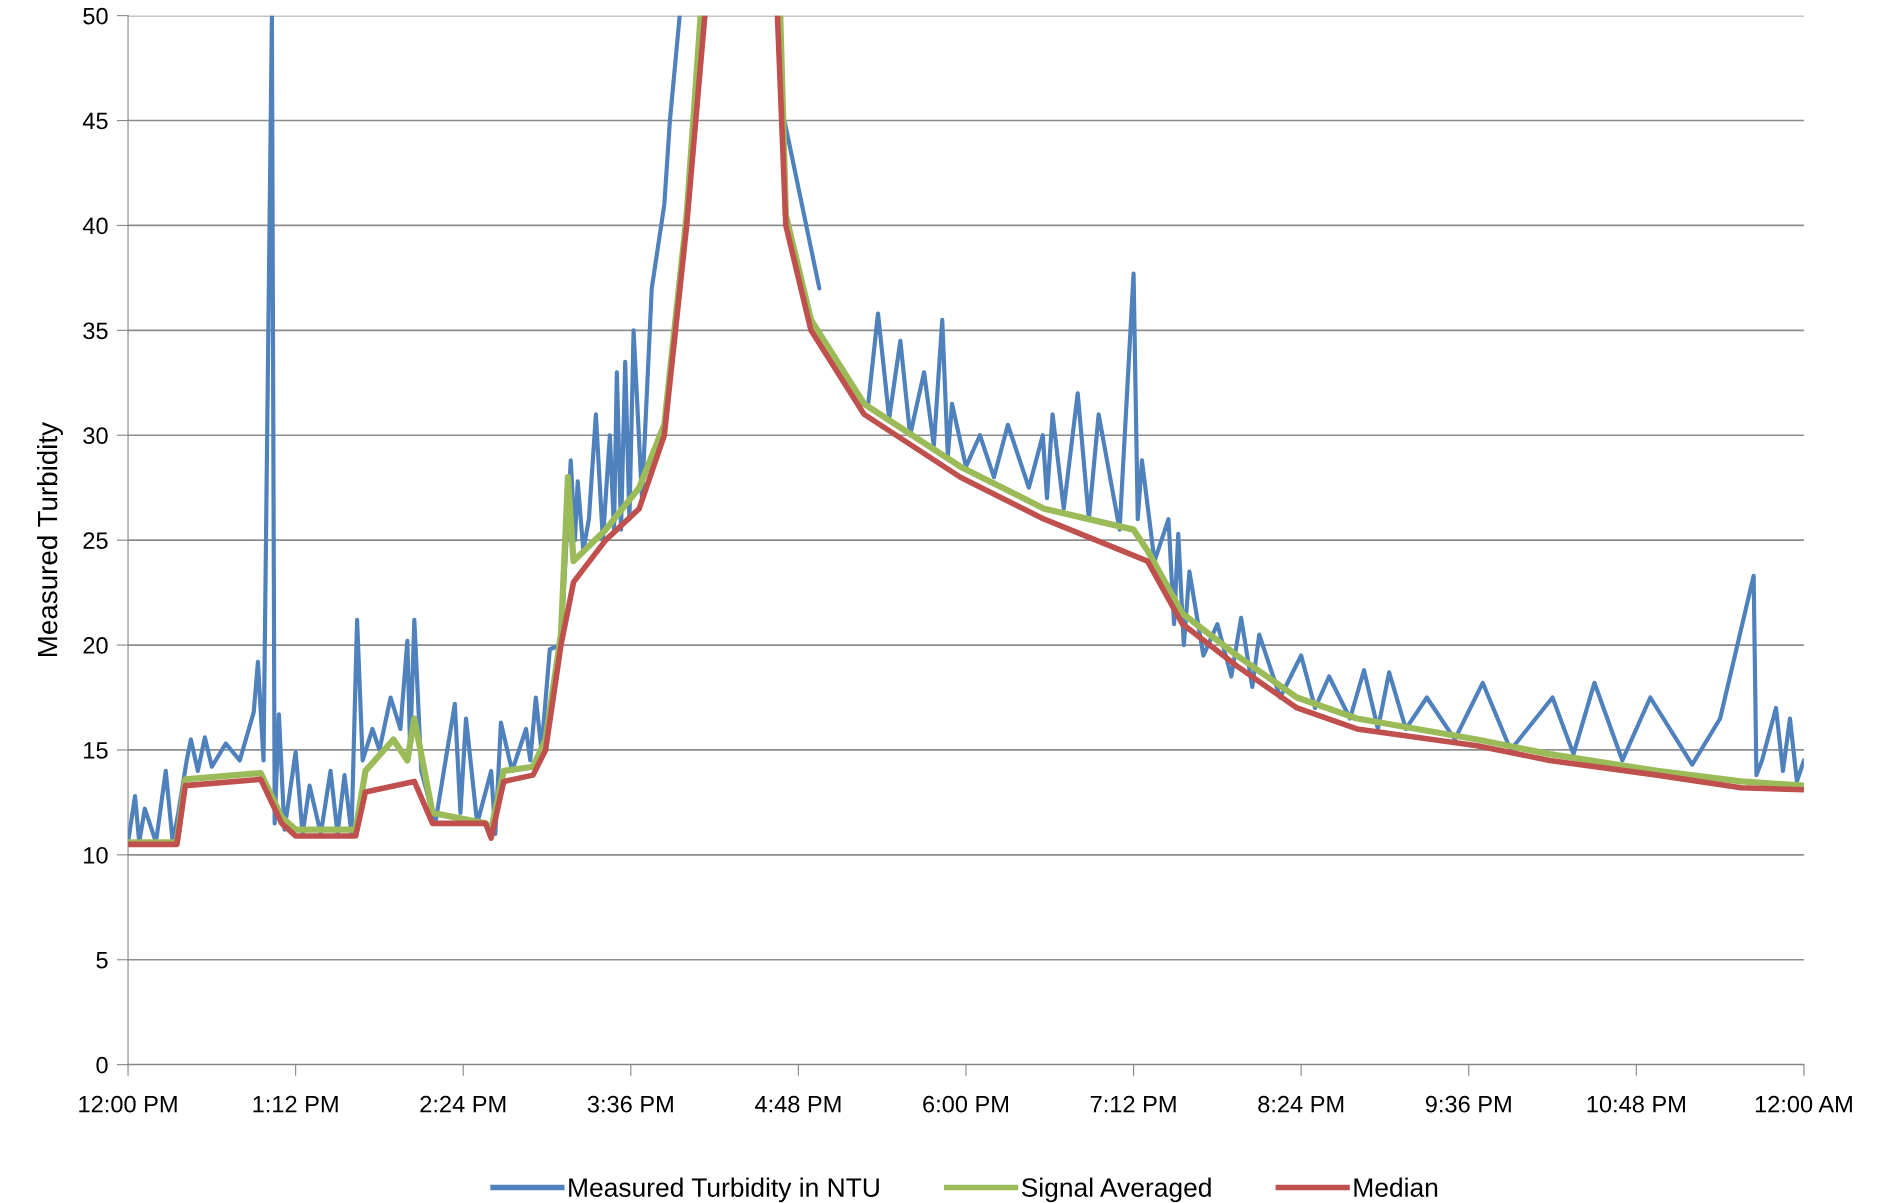 The width and height of the screenshot is (1883, 1203). What do you see at coordinates (50, 539) in the screenshot?
I see `y-axis-title: Measured Turbidity` at bounding box center [50, 539].